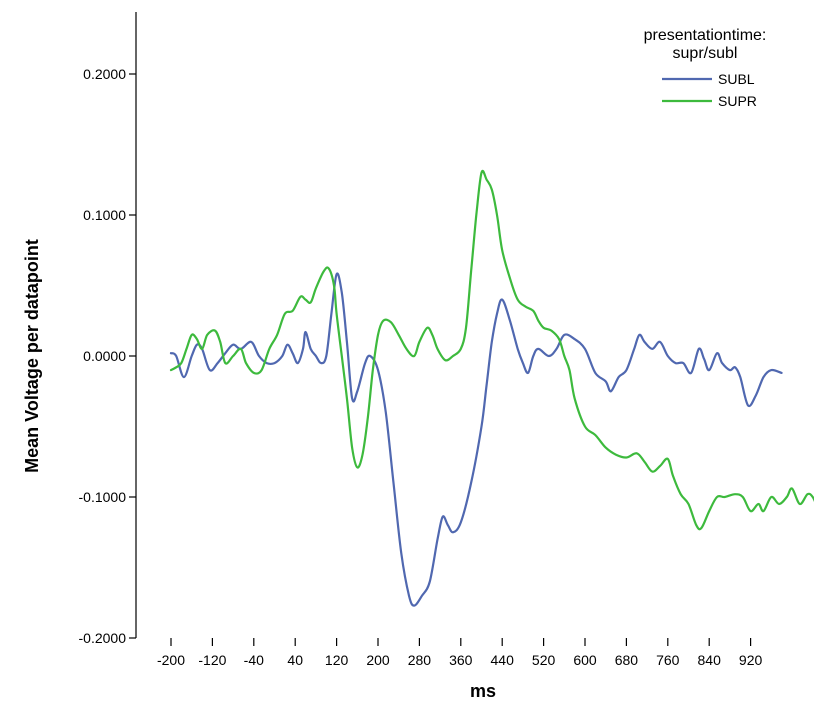 The height and width of the screenshot is (702, 814). I want to click on x-axis-title: ms, so click(483, 691).